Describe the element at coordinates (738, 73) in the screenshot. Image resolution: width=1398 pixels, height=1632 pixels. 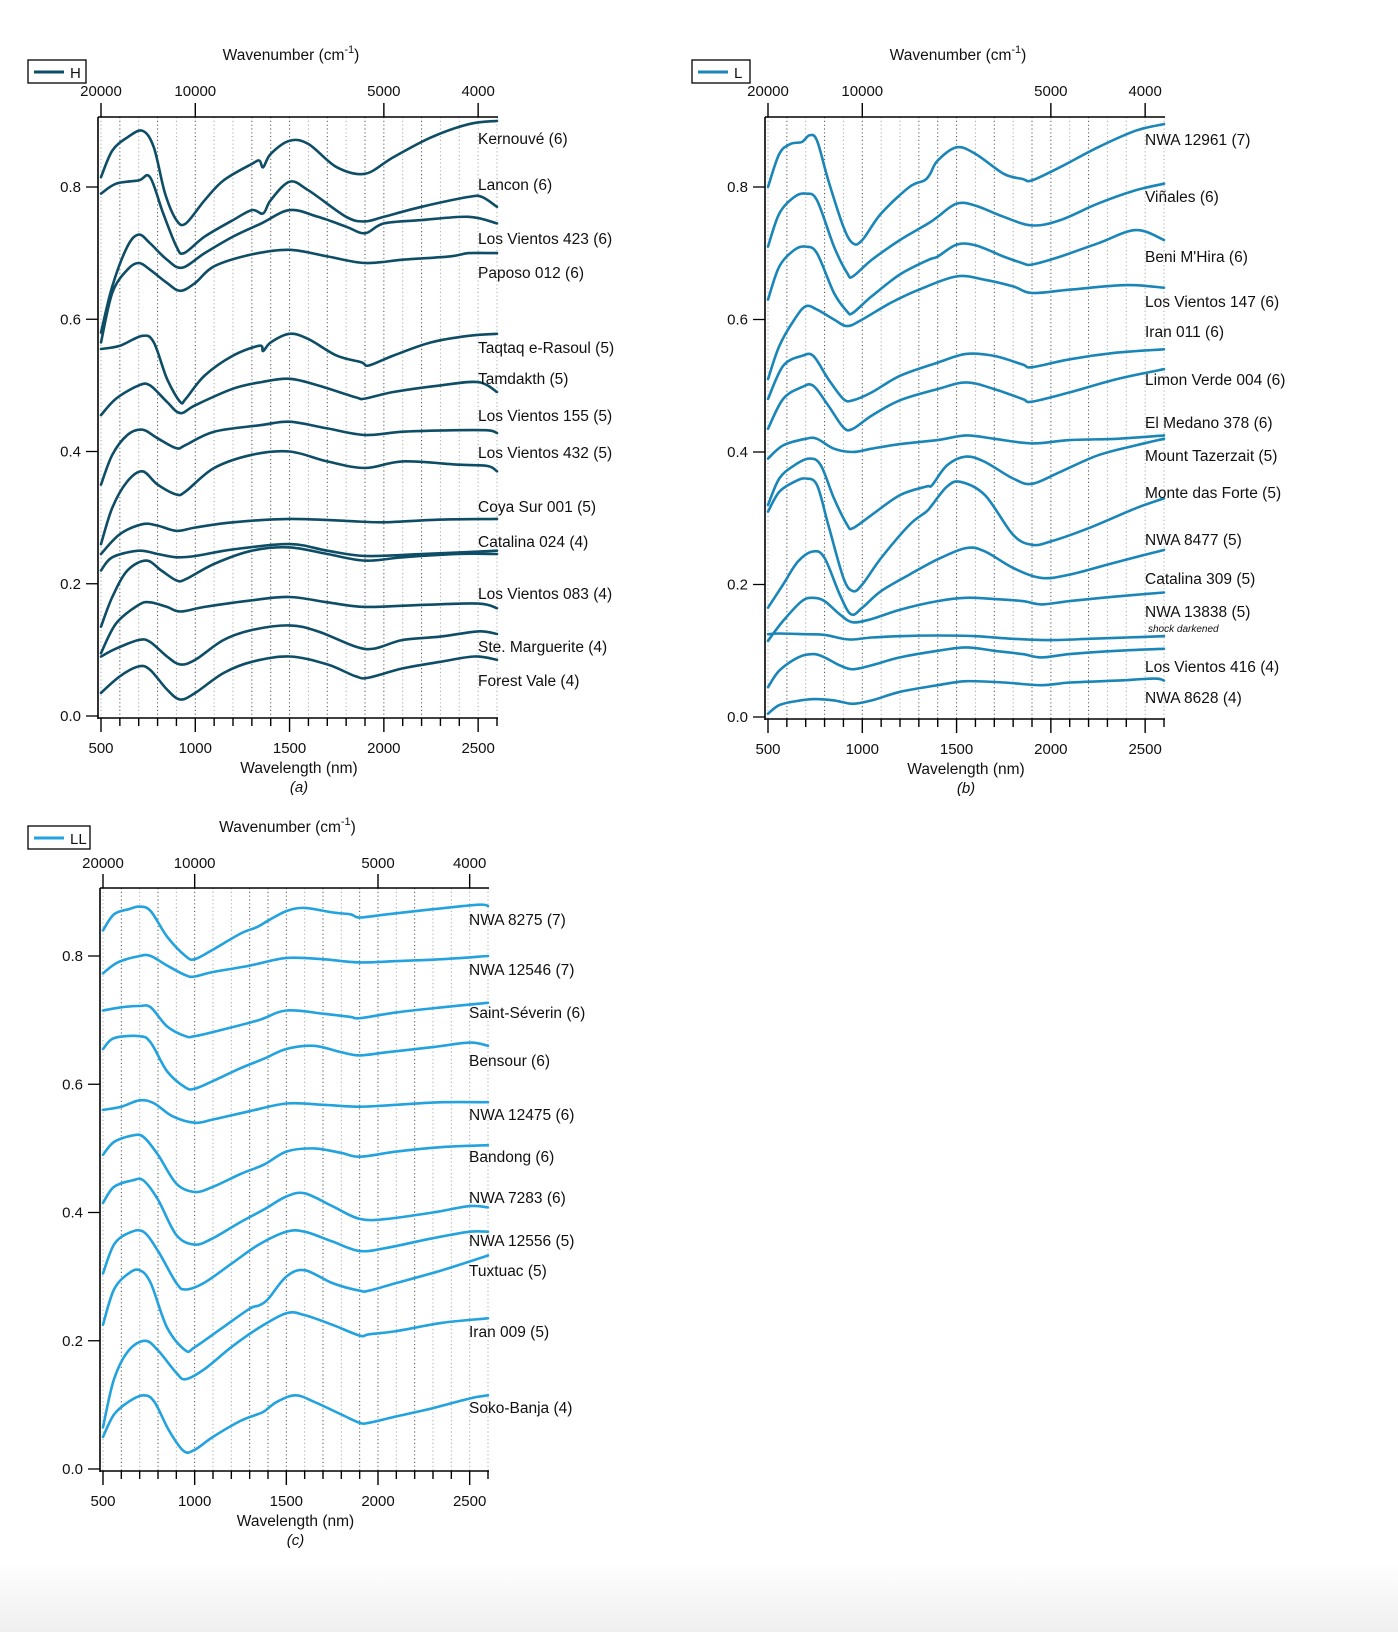
I see `legend-label: L` at that location.